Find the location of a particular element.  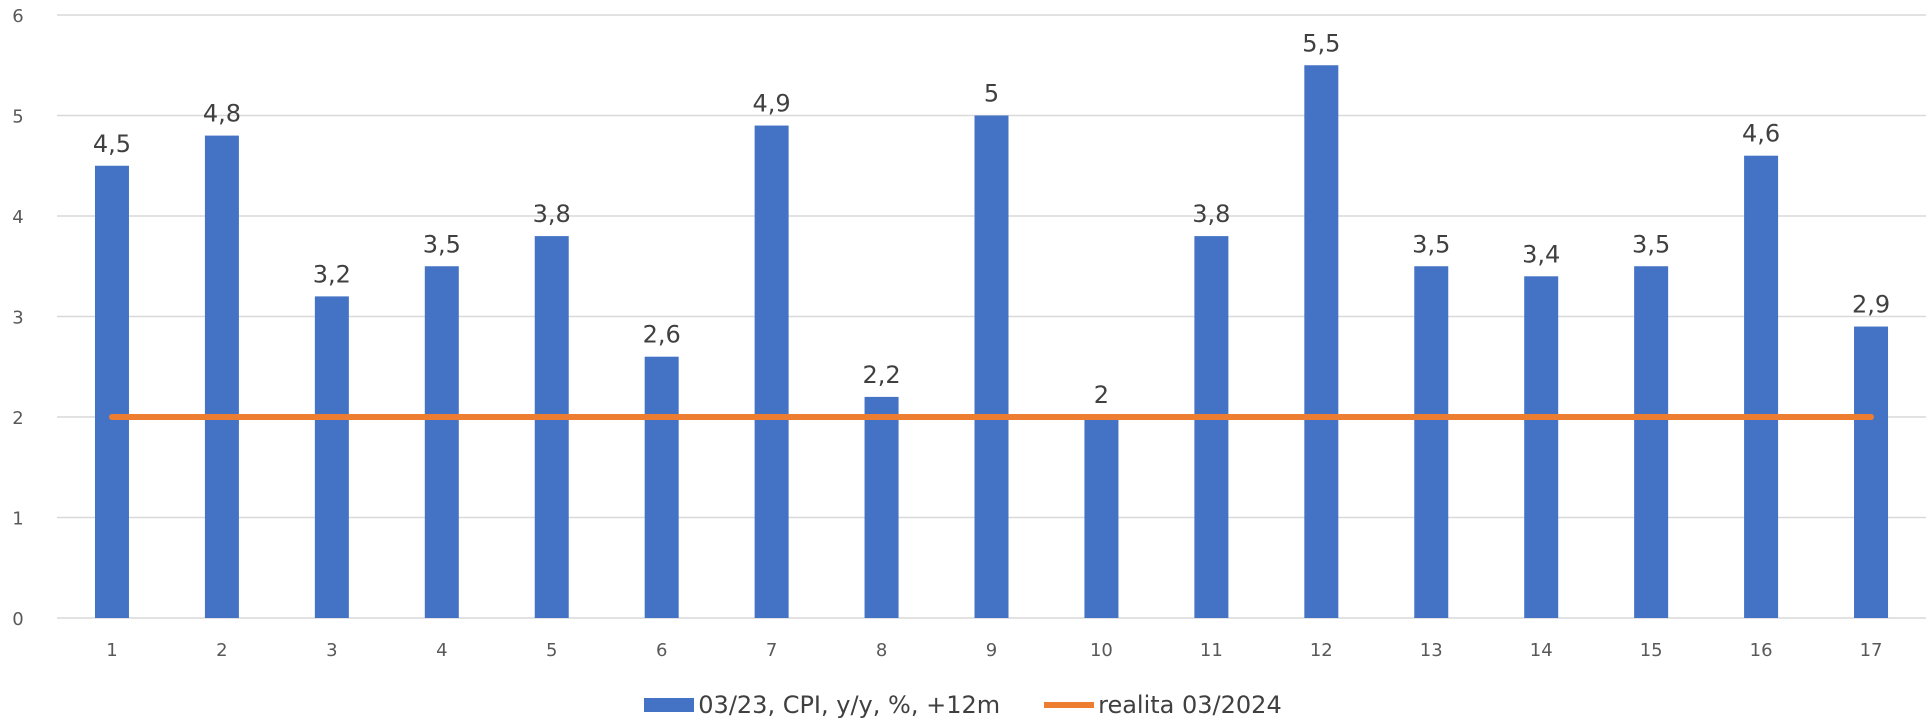

x-tick-label: 10 is located at coordinates (1101, 650).